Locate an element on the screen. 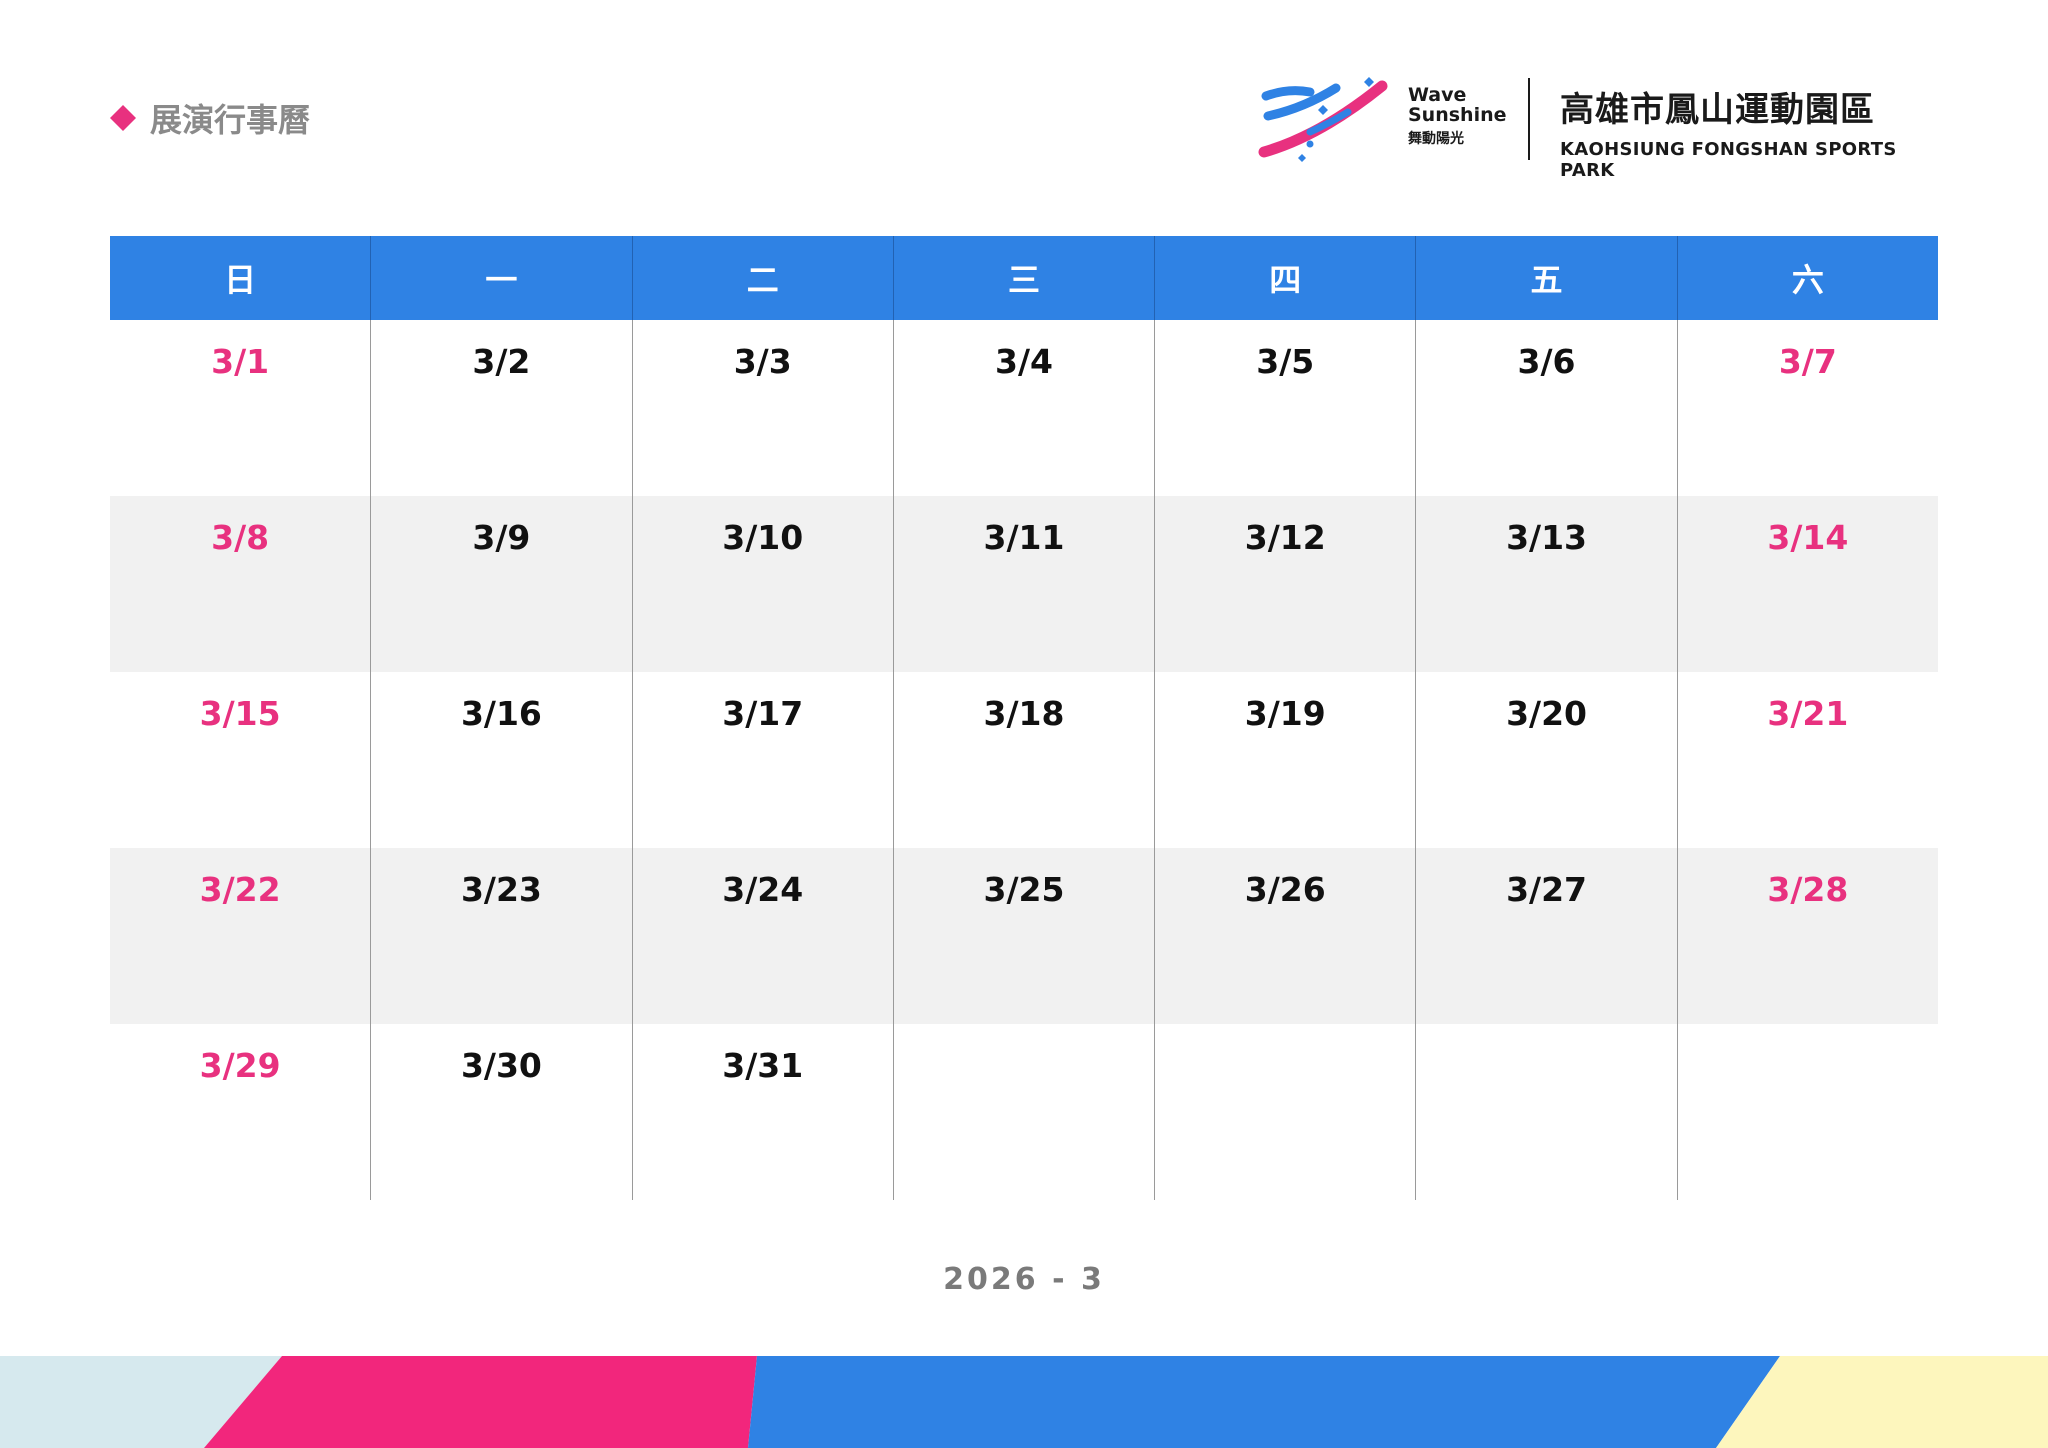  day-cell: 3/9 is located at coordinates (500, 584).